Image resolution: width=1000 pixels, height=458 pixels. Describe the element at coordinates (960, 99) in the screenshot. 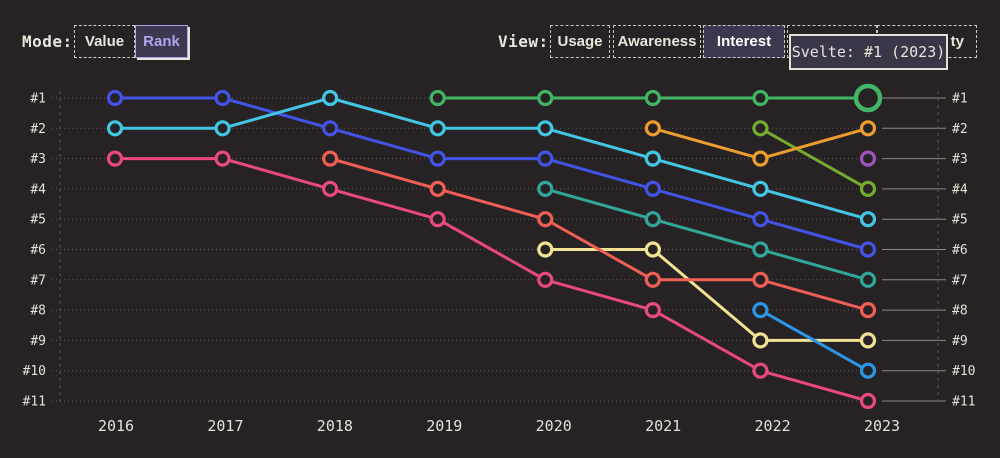

I see `rank-tick-right: #1` at that location.